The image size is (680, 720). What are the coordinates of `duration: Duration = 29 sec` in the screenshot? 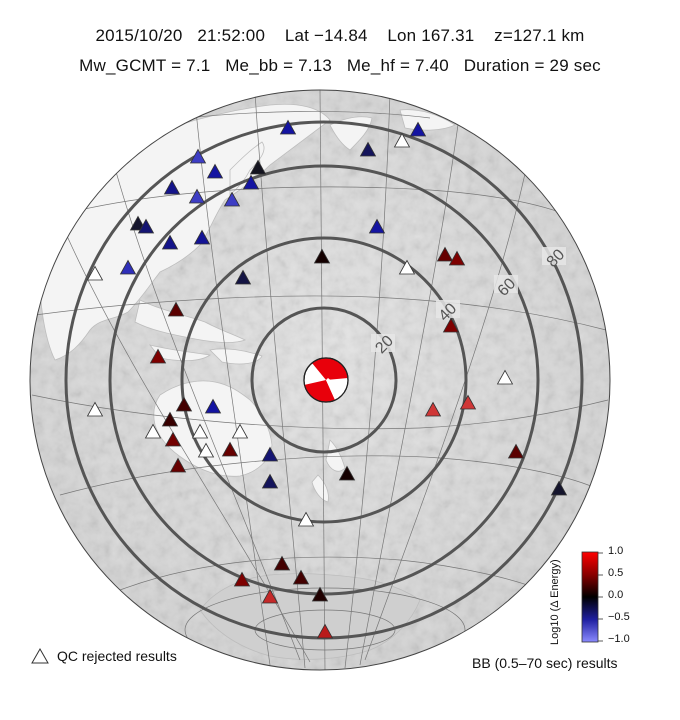 It's located at (532, 65).